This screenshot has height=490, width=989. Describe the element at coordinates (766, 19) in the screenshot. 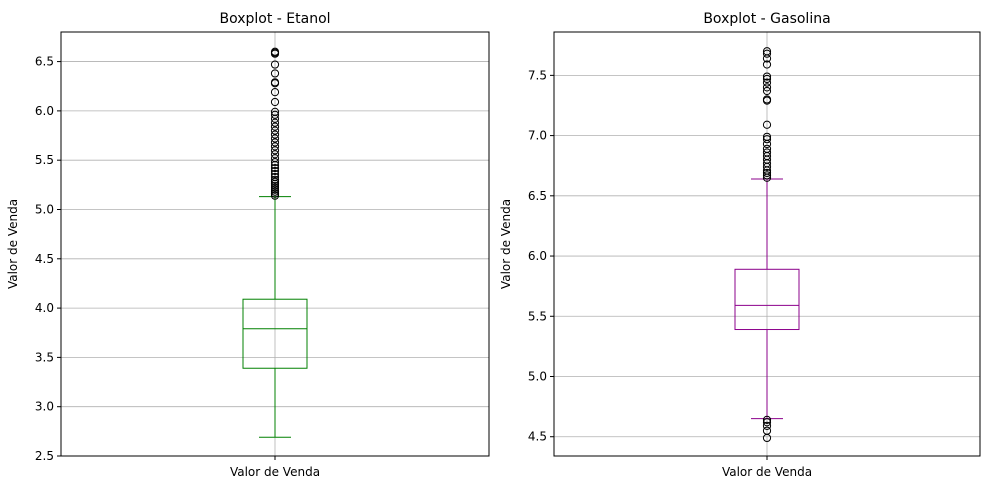

I see `chart-title: Boxplot - Gasolina` at that location.